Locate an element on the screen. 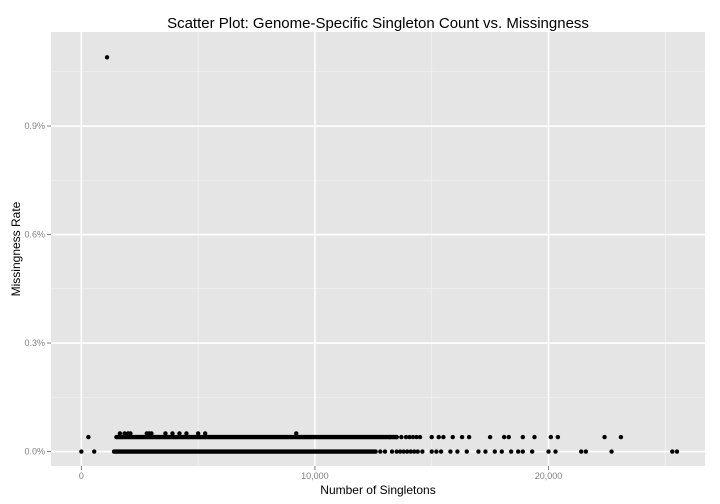  x-tick-label: 20,000 is located at coordinates (549, 476).